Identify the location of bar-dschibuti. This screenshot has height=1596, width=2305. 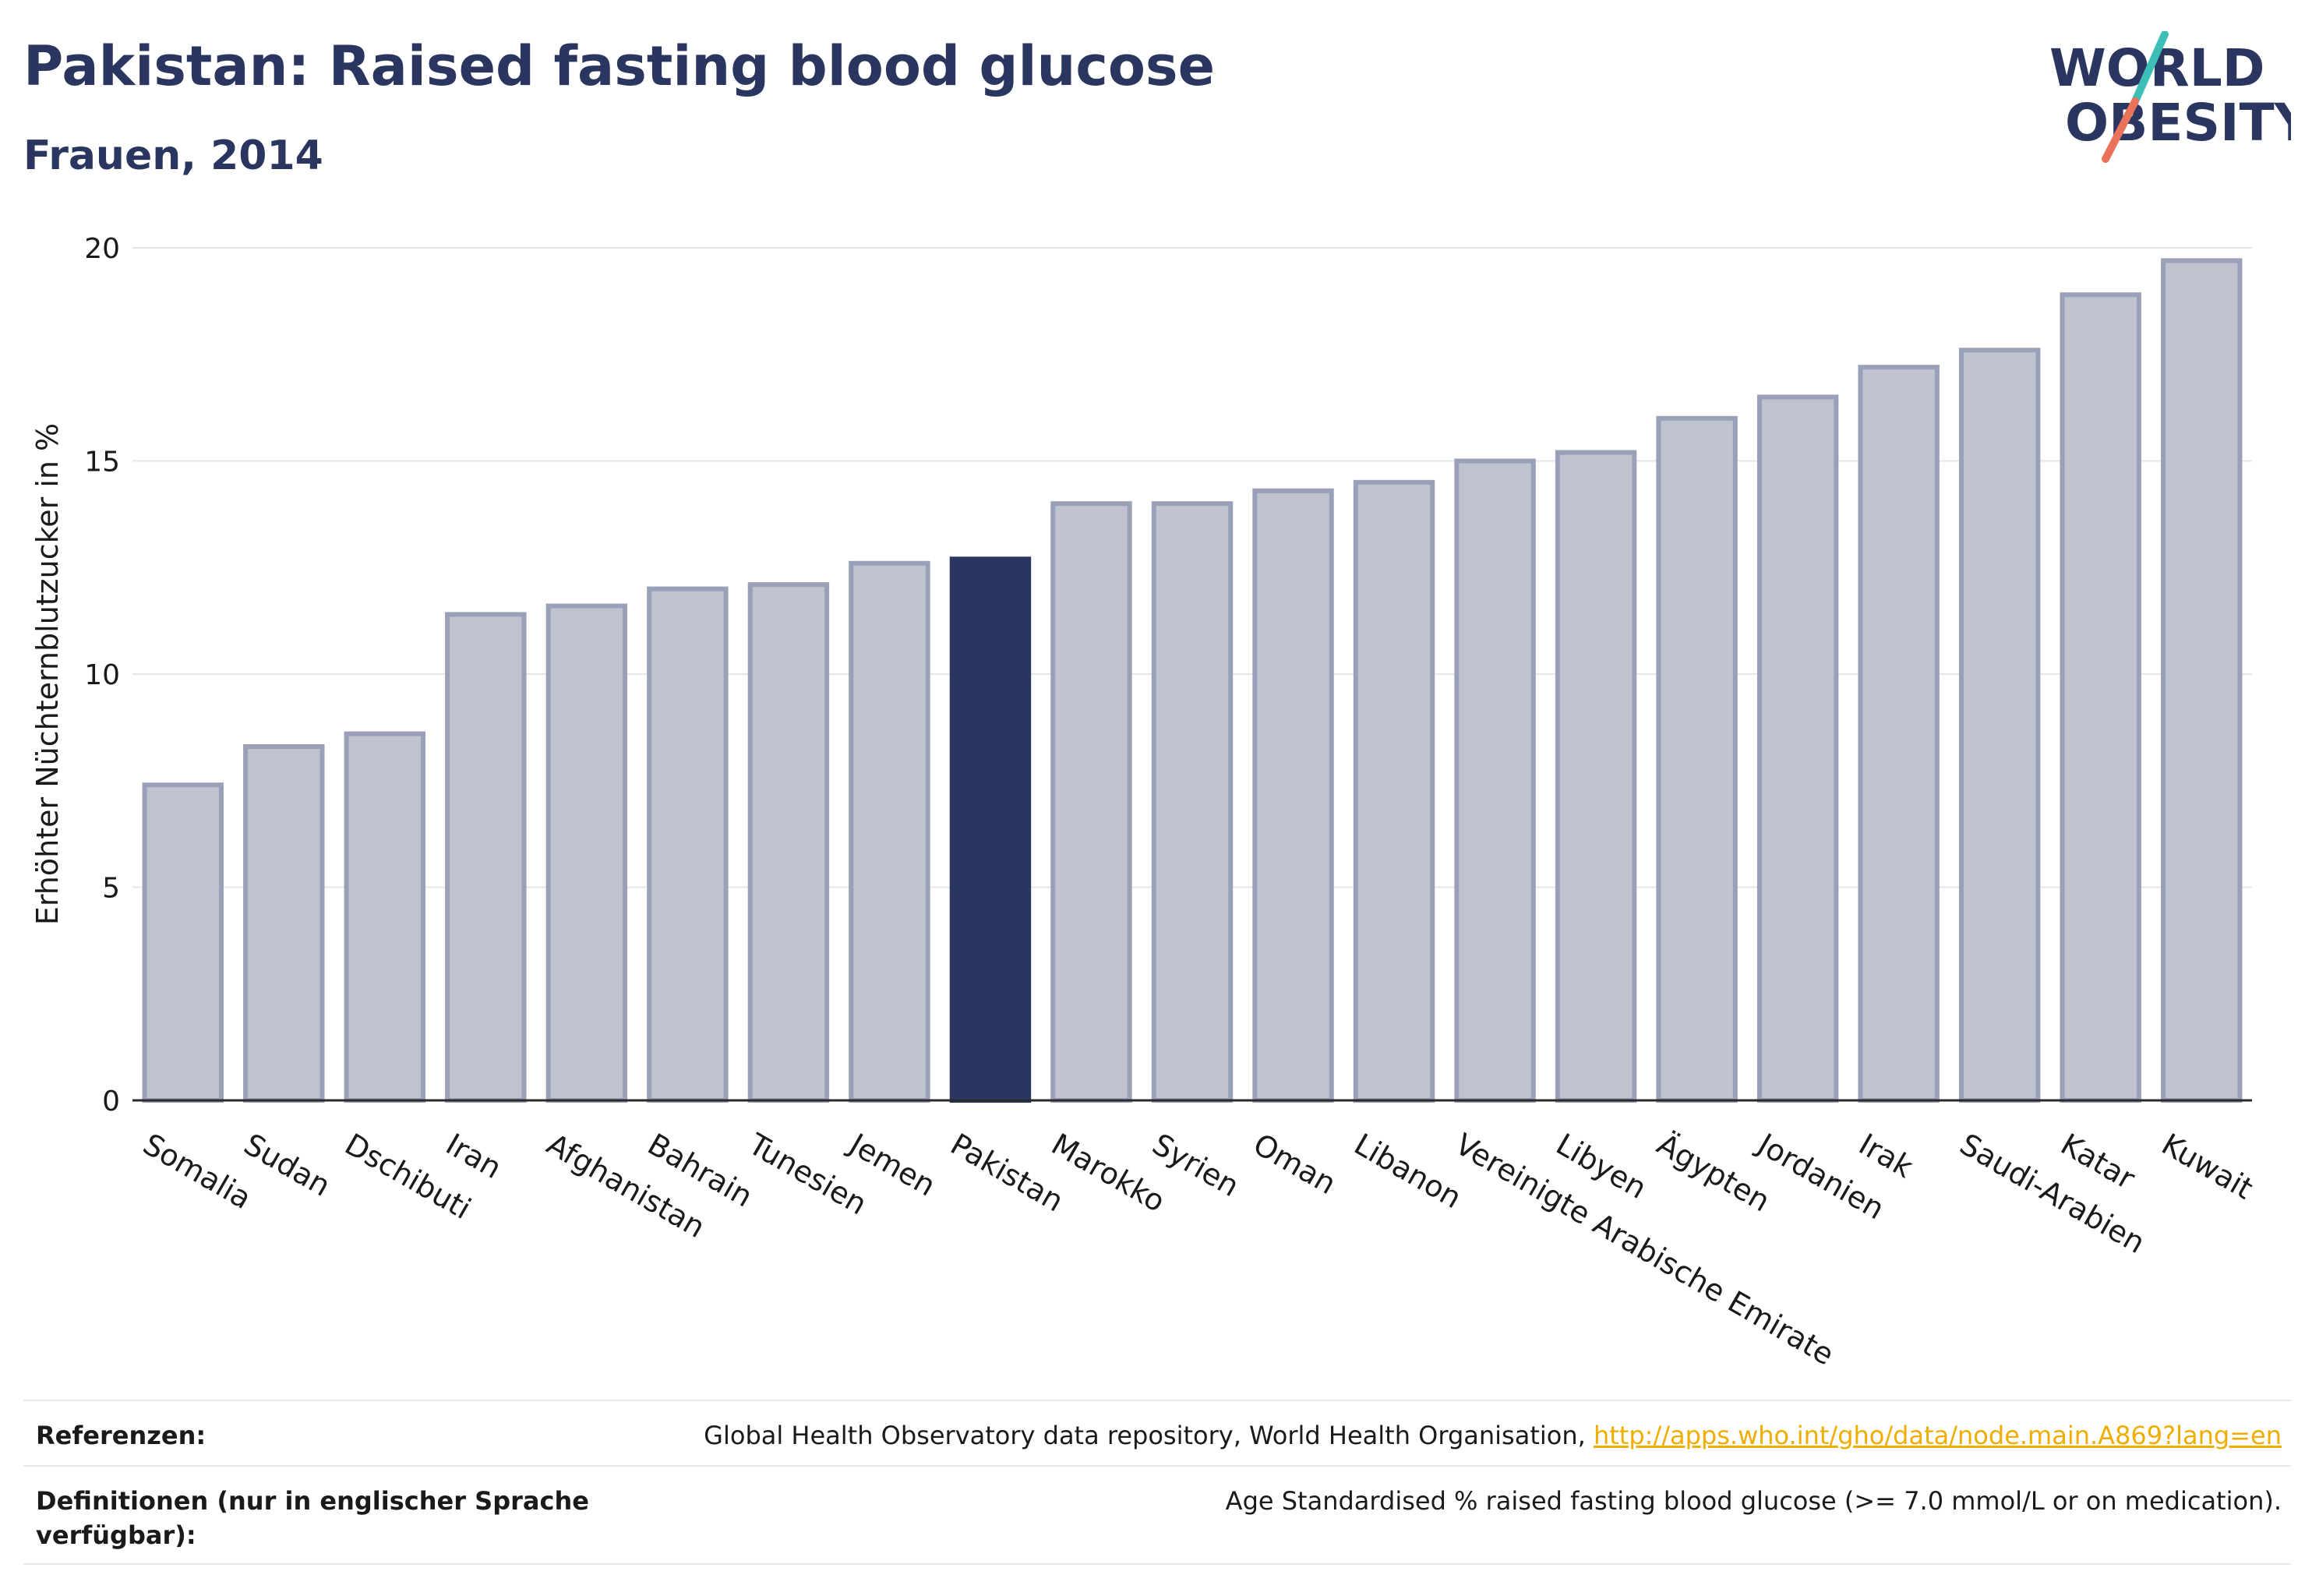
(385, 917).